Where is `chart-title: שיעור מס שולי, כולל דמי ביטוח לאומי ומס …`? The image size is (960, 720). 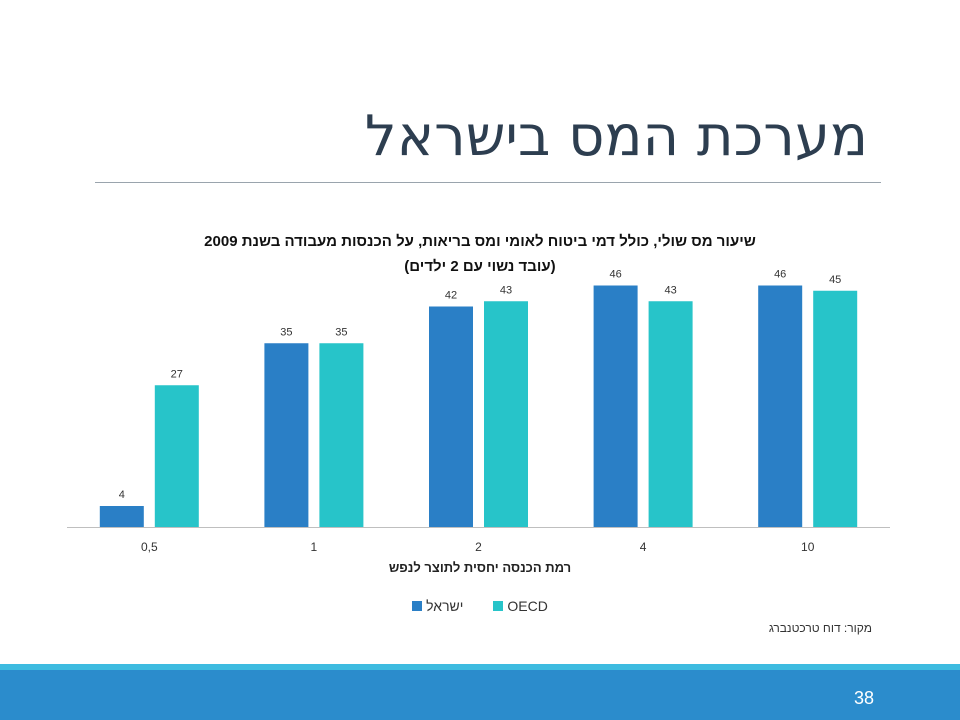
chart-title: שיעור מס שולי, כולל דמי ביטוח לאומי ומס … is located at coordinates (480, 241).